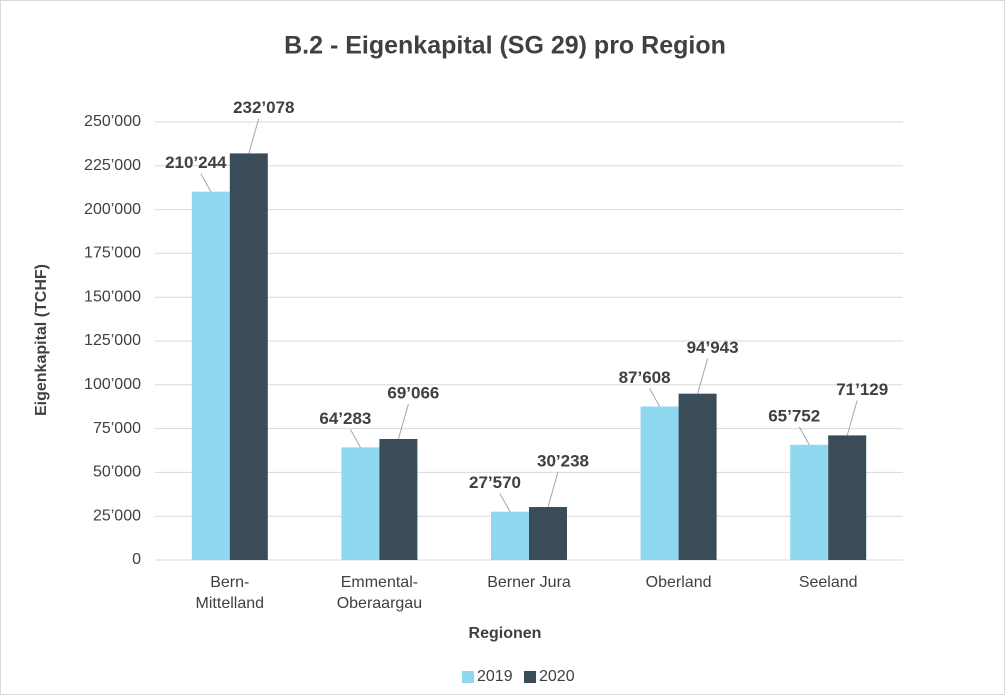 This screenshot has width=1005, height=695. Describe the element at coordinates (196, 162) in the screenshot. I see `data-label: 210’244` at that location.